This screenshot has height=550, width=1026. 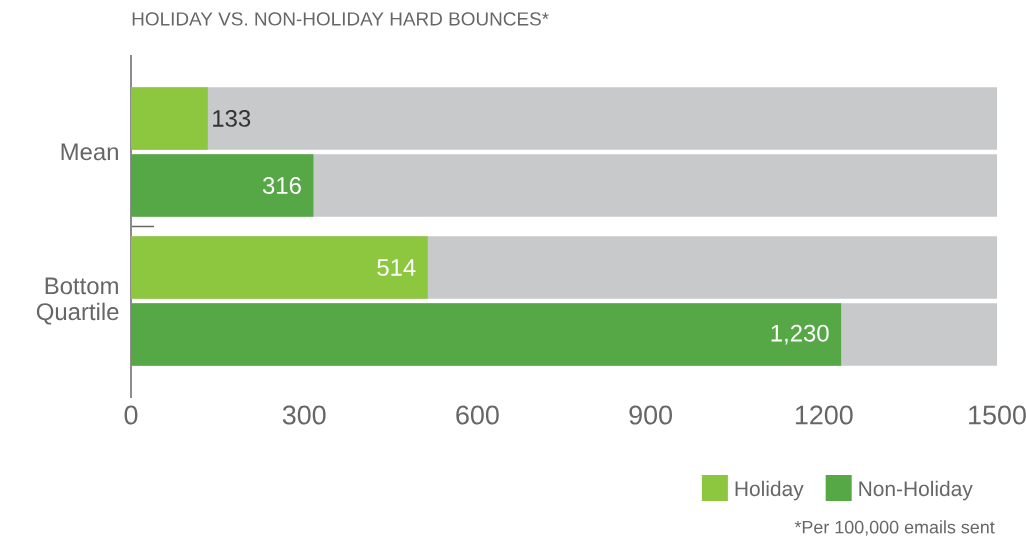 What do you see at coordinates (89, 152) in the screenshot?
I see `y-tick-label: Mean` at bounding box center [89, 152].